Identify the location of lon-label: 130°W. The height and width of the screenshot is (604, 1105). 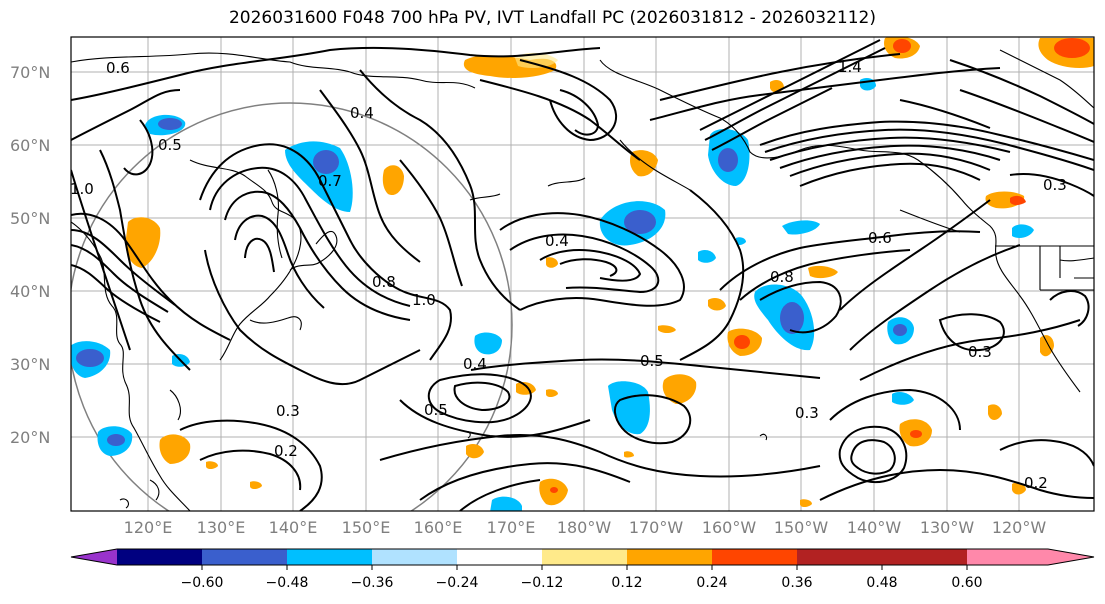
(947, 527).